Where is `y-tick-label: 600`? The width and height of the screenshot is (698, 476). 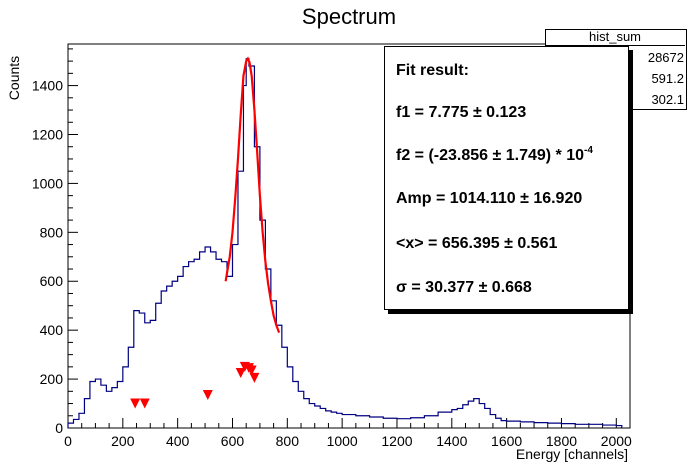
y-tick-label: 600 is located at coordinates (52, 281).